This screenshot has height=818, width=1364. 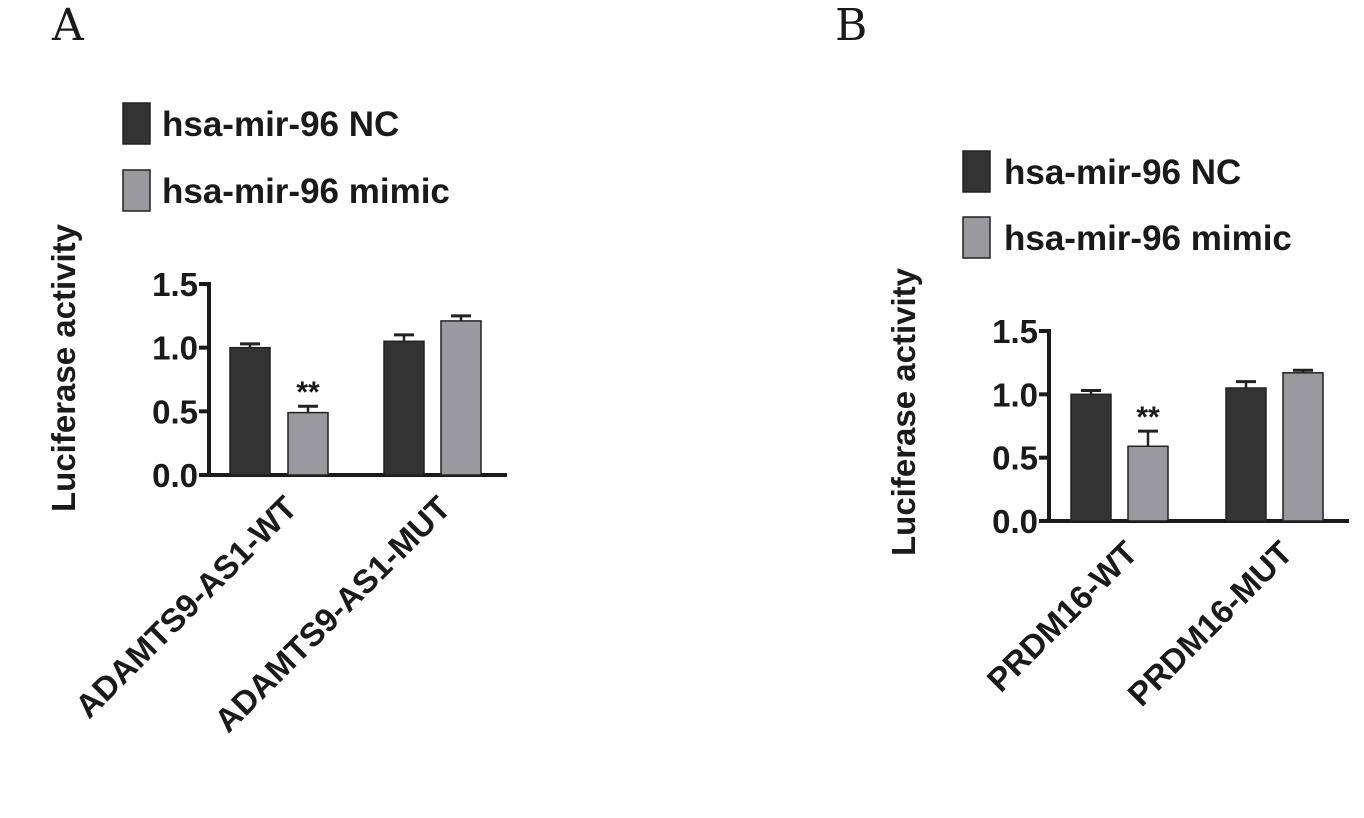 What do you see at coordinates (68, 25) in the screenshot?
I see `panel-a-letter: A` at bounding box center [68, 25].